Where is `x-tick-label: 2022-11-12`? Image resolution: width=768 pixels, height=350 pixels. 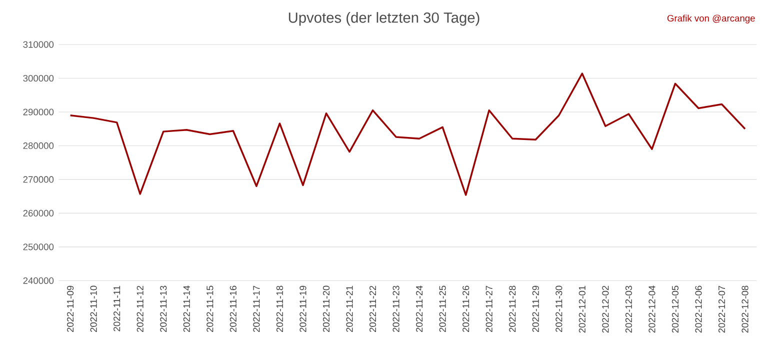 x-tick-label: 2022-11-12 is located at coordinates (140, 309).